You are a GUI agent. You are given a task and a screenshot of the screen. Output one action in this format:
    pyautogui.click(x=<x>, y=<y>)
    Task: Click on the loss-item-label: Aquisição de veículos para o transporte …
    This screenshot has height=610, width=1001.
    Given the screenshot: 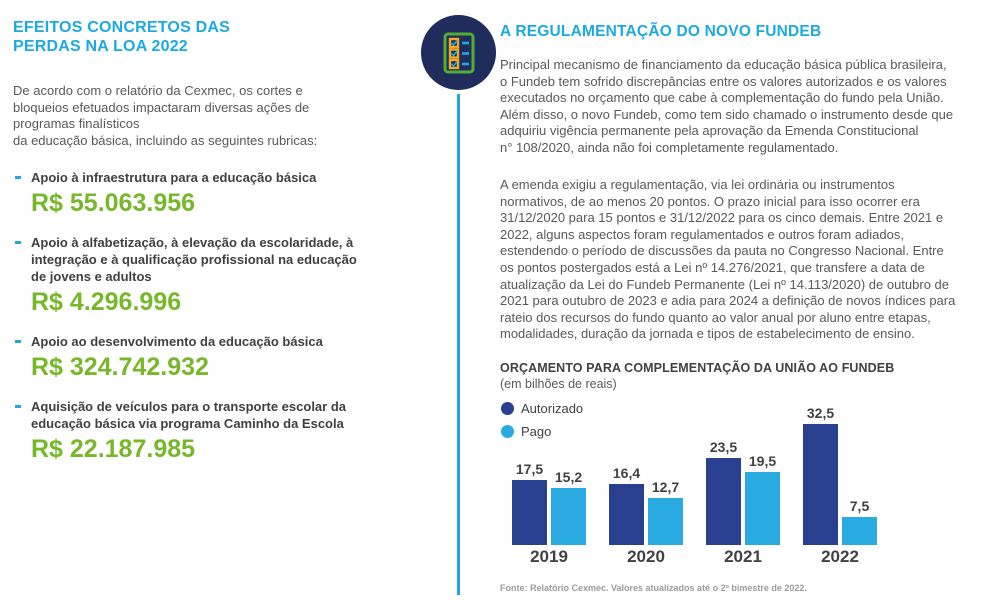 What is the action you would take?
    pyautogui.click(x=188, y=415)
    